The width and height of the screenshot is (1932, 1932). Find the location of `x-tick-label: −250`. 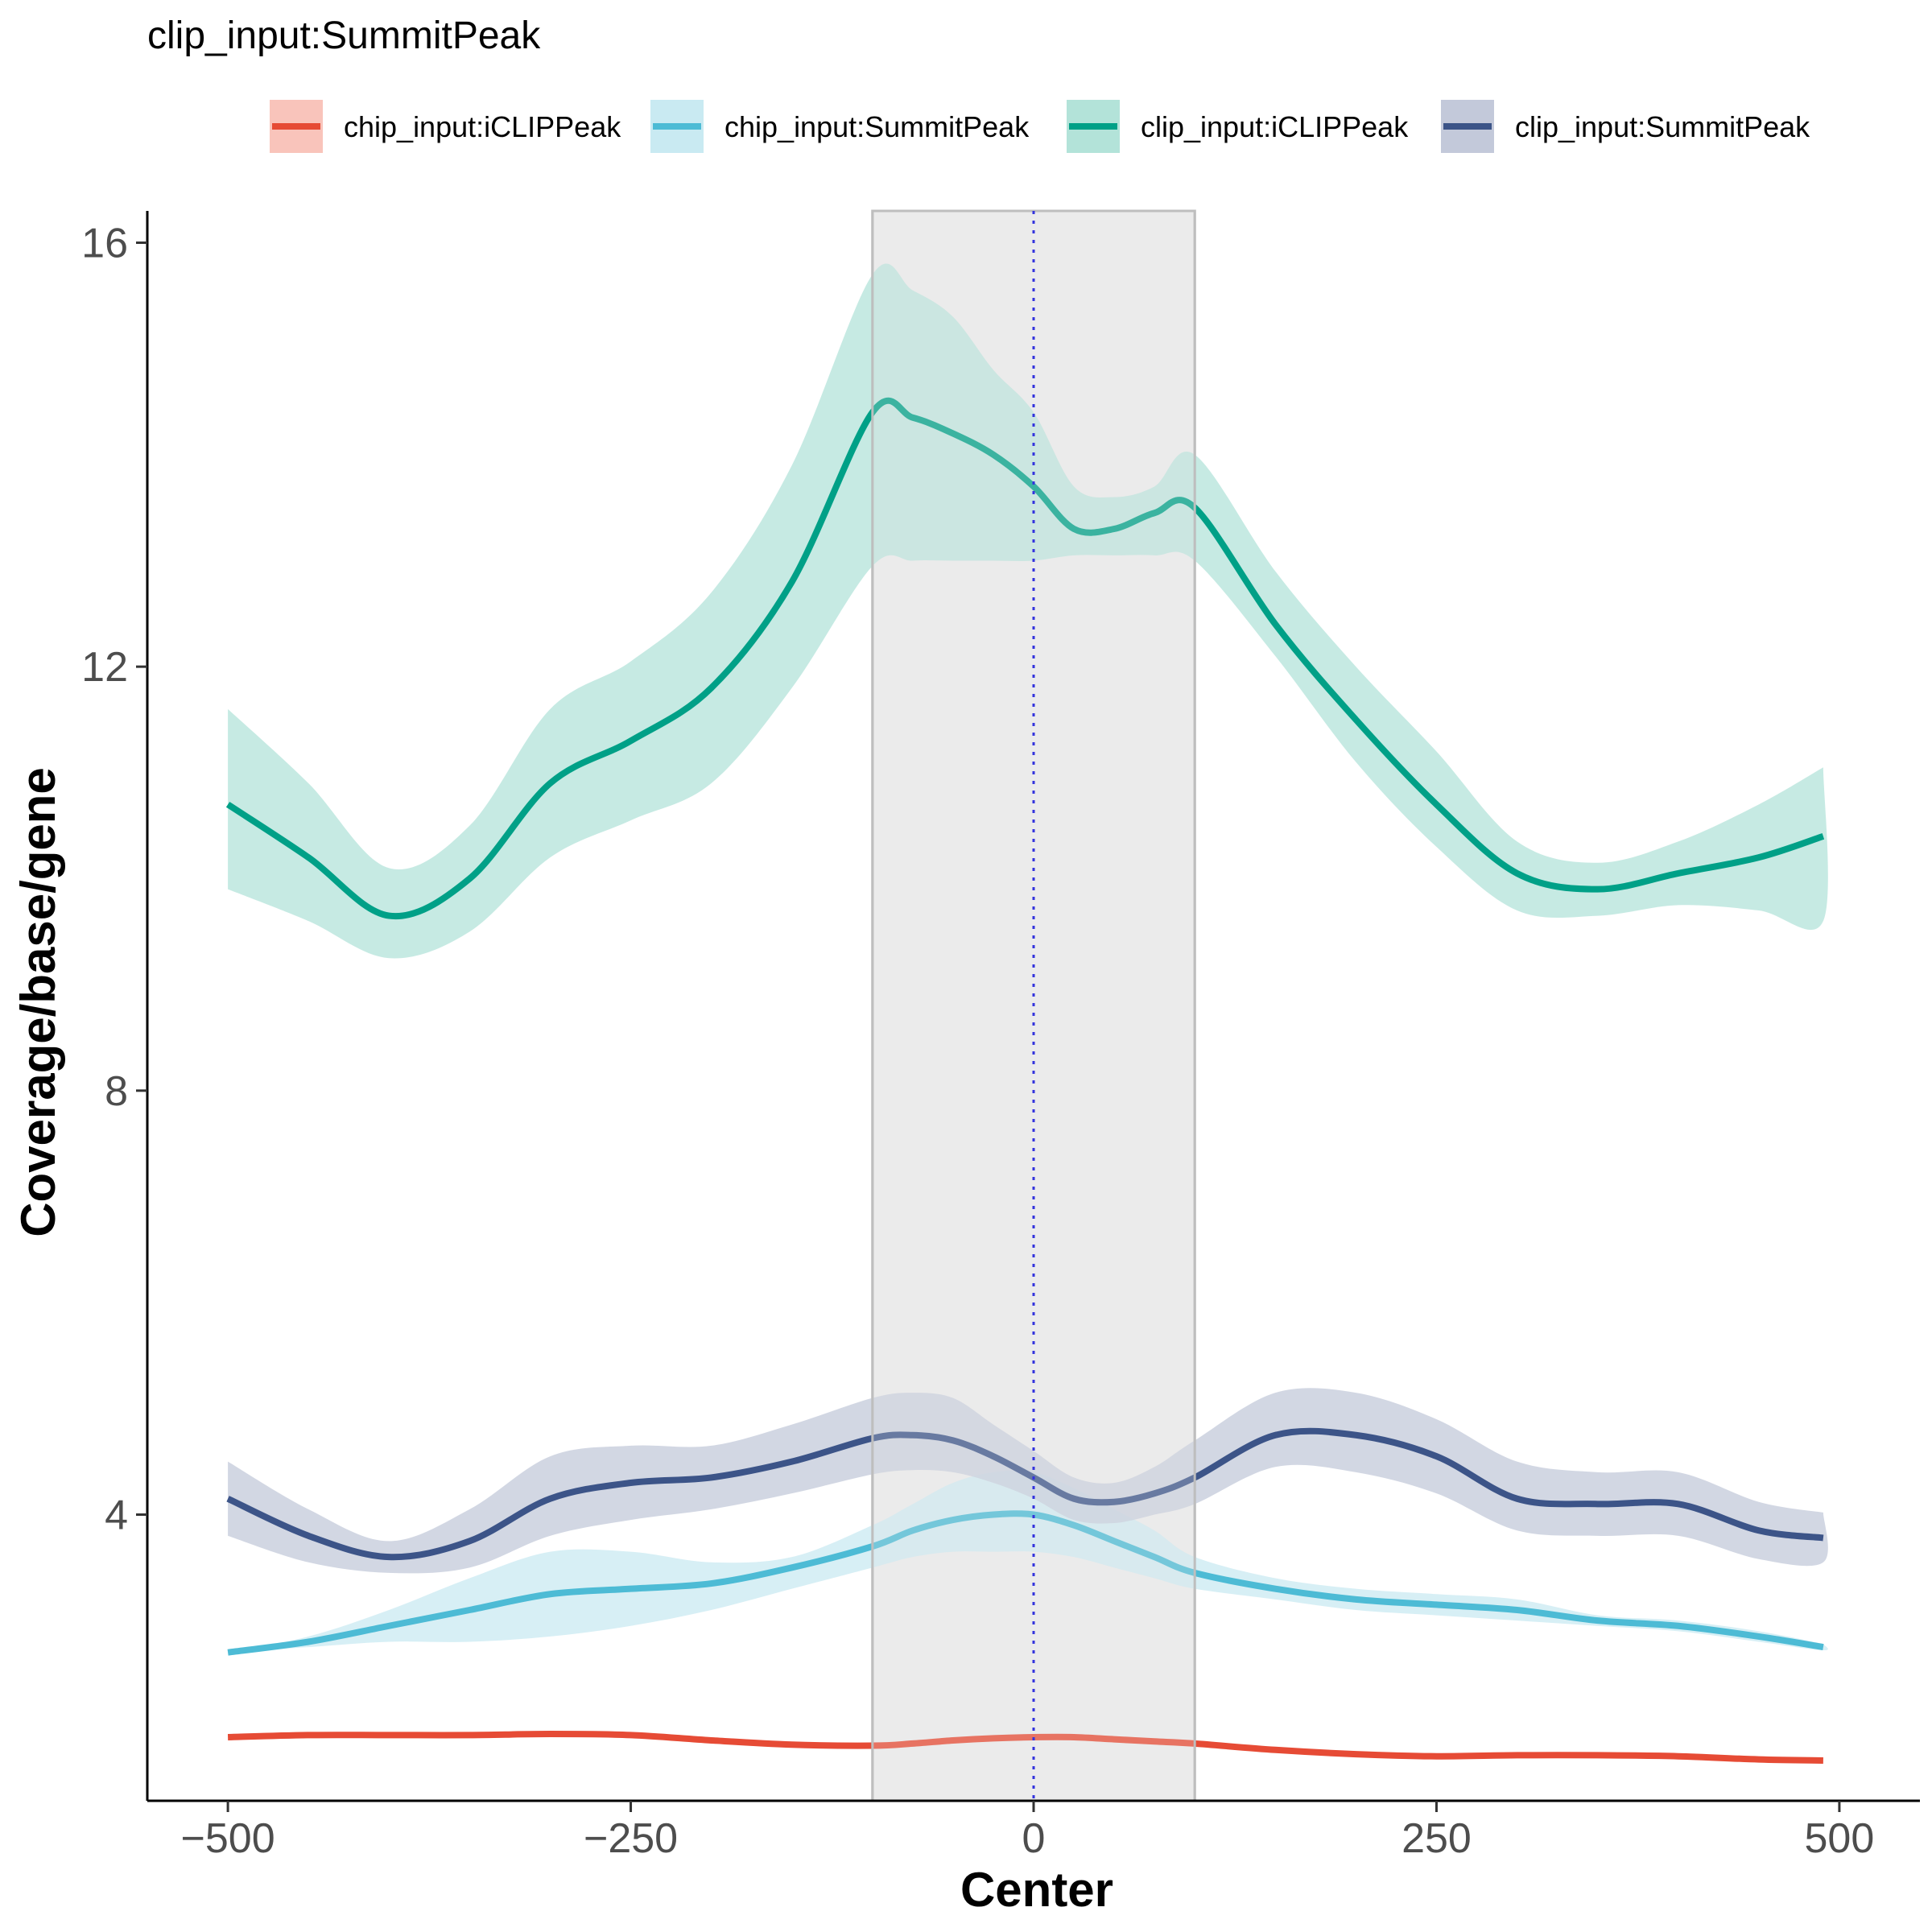

x-tick-label: −250 is located at coordinates (631, 1838).